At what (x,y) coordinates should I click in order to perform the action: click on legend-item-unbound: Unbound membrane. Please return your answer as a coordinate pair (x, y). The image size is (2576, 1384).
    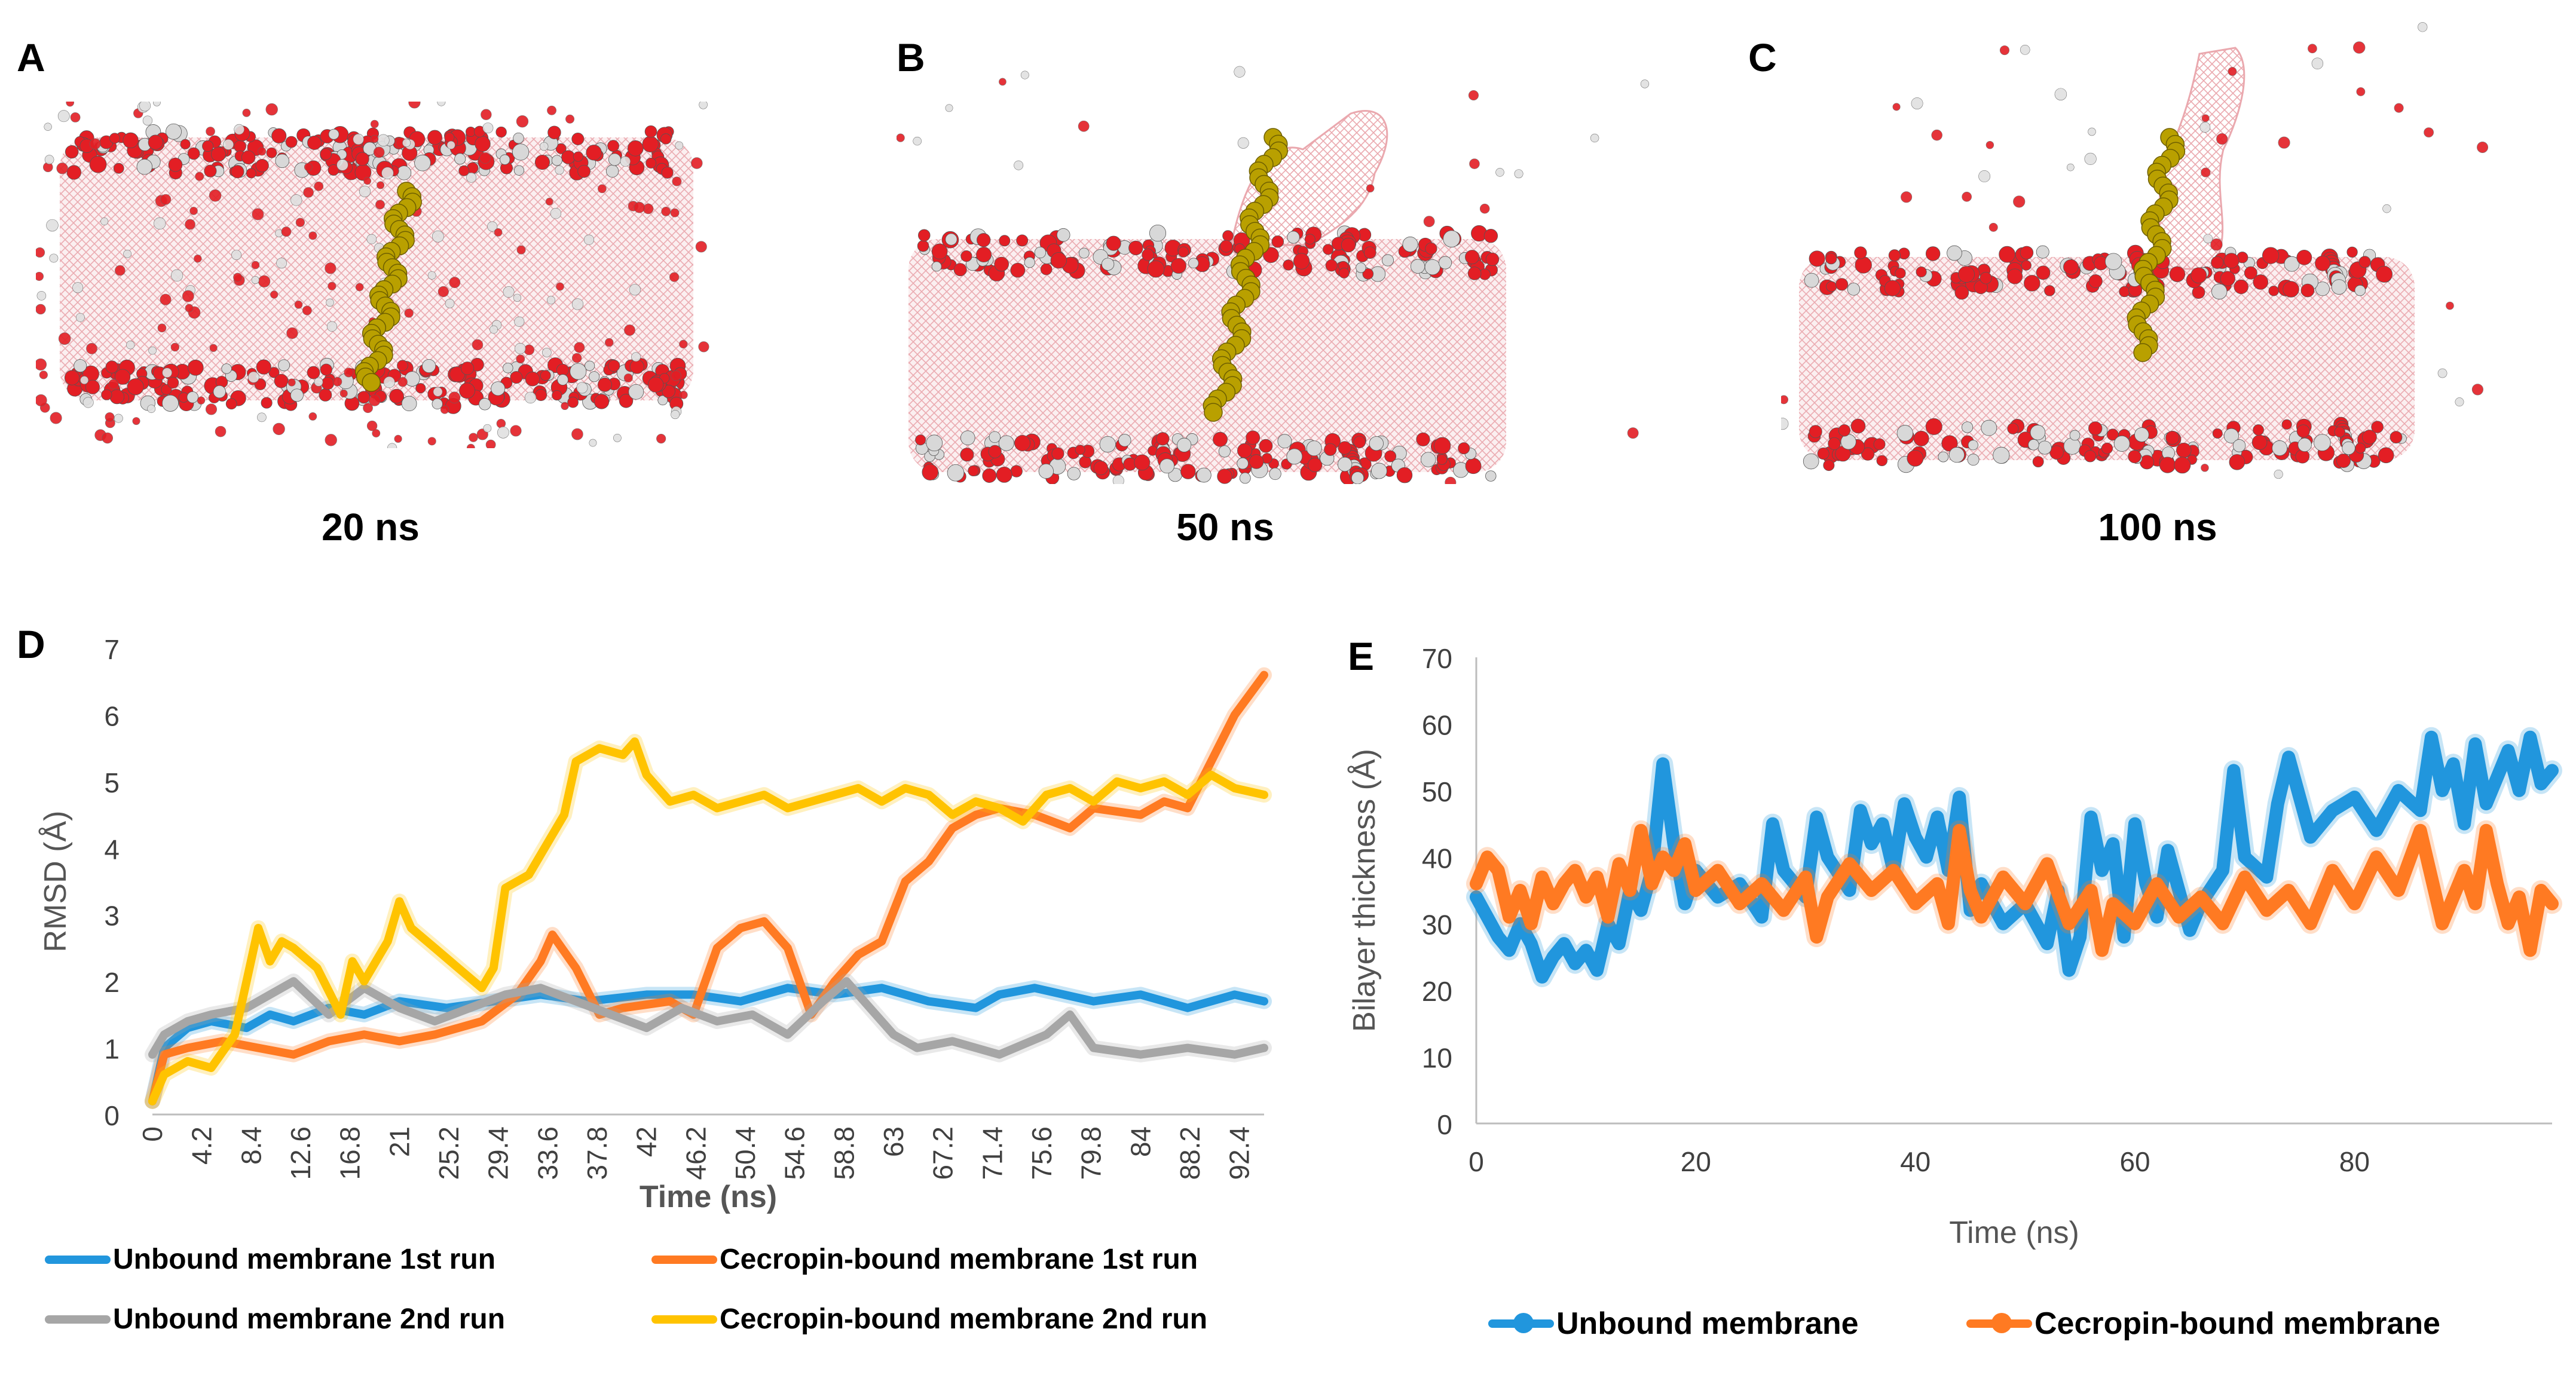
    Looking at the image, I should click on (1673, 1324).